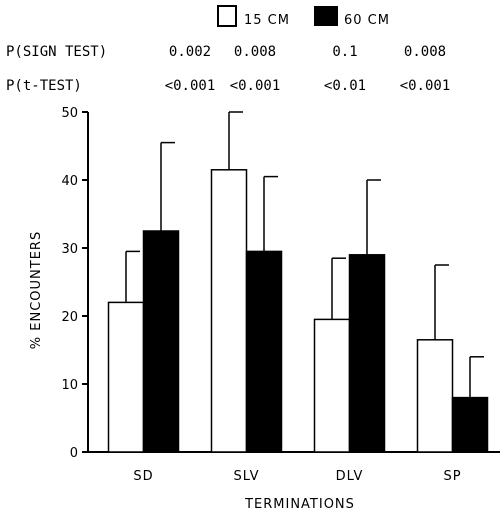 The image size is (502, 516). Describe the element at coordinates (69, 181) in the screenshot. I see `y-tick-label: 40` at that location.